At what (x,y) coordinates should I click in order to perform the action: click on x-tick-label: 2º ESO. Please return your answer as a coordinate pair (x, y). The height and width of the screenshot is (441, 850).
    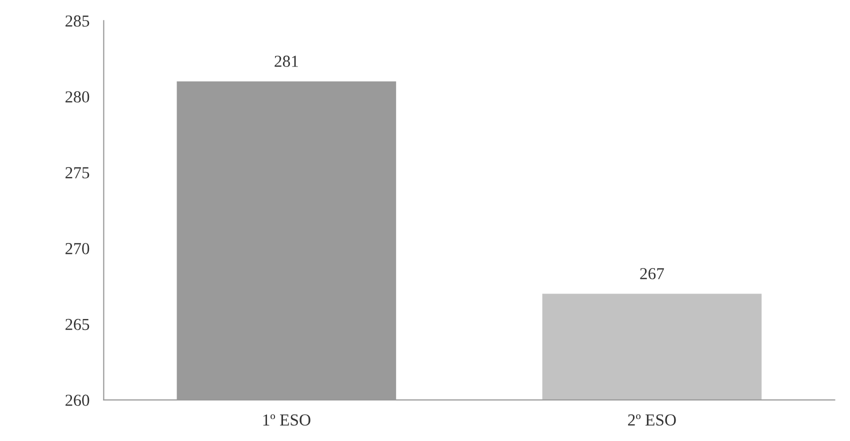
    Looking at the image, I should click on (652, 420).